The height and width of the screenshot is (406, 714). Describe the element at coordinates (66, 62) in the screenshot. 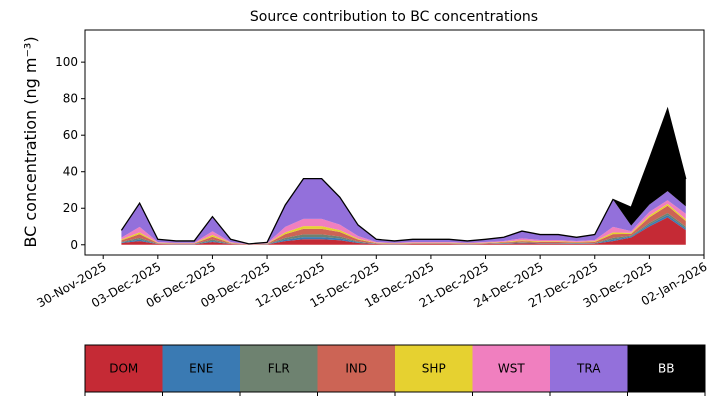

I see `y-tick-label: 100` at that location.